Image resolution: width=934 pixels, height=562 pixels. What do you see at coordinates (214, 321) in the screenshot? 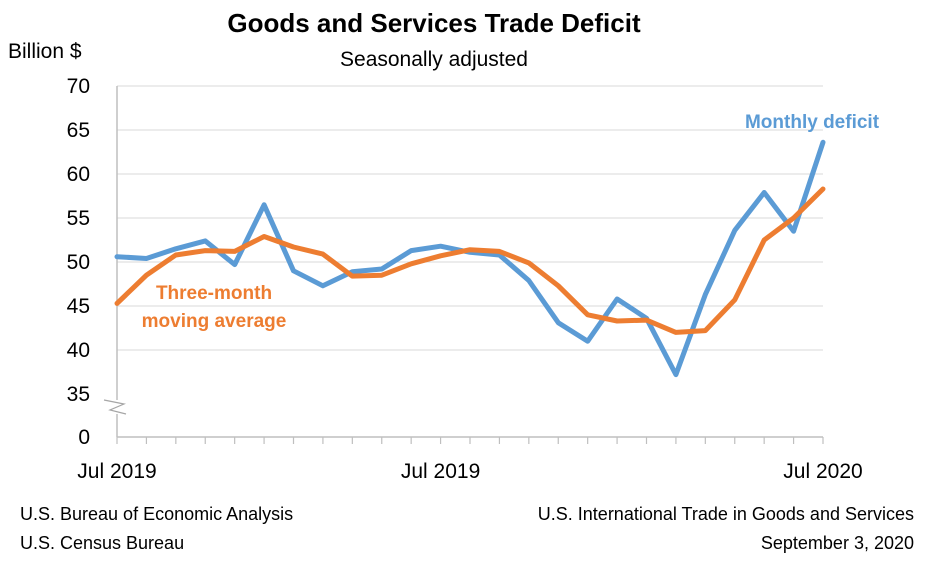
I see `moving-average-label-line2: moving average` at bounding box center [214, 321].